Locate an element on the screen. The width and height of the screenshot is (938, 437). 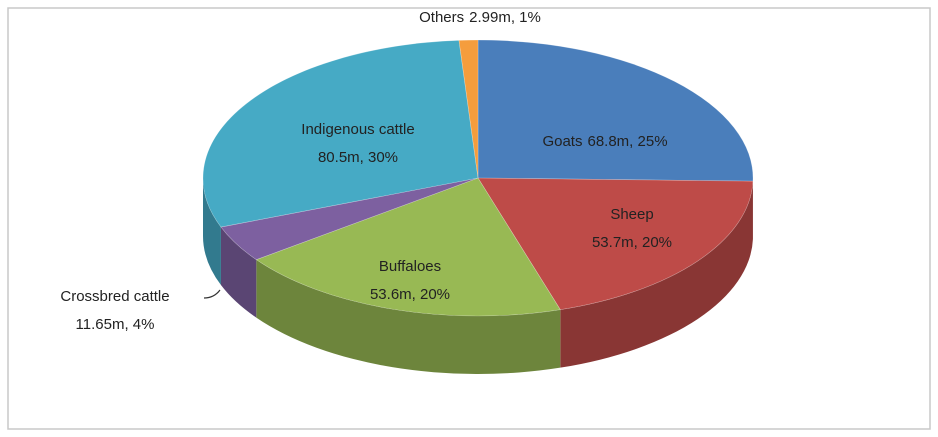
data-label-value: 53.6m, 20% is located at coordinates (410, 294).